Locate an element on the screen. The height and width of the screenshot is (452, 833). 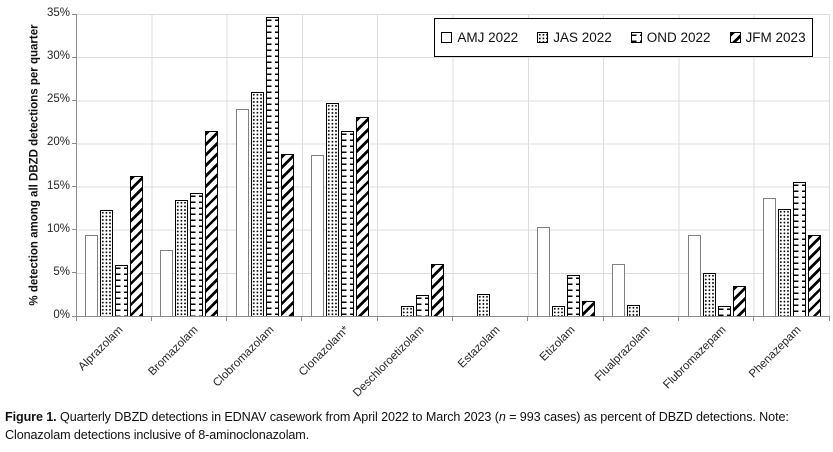
caption-n-symbol: n is located at coordinates (502, 417).